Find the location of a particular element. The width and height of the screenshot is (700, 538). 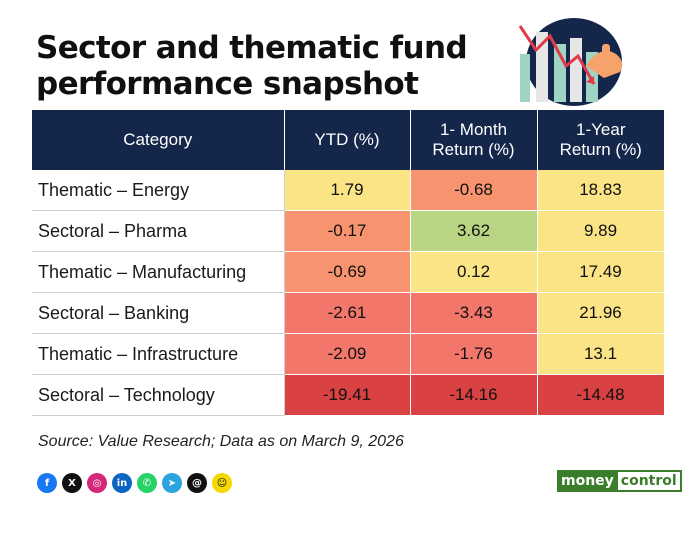

month-value-cell: -1.76 is located at coordinates (474, 354).